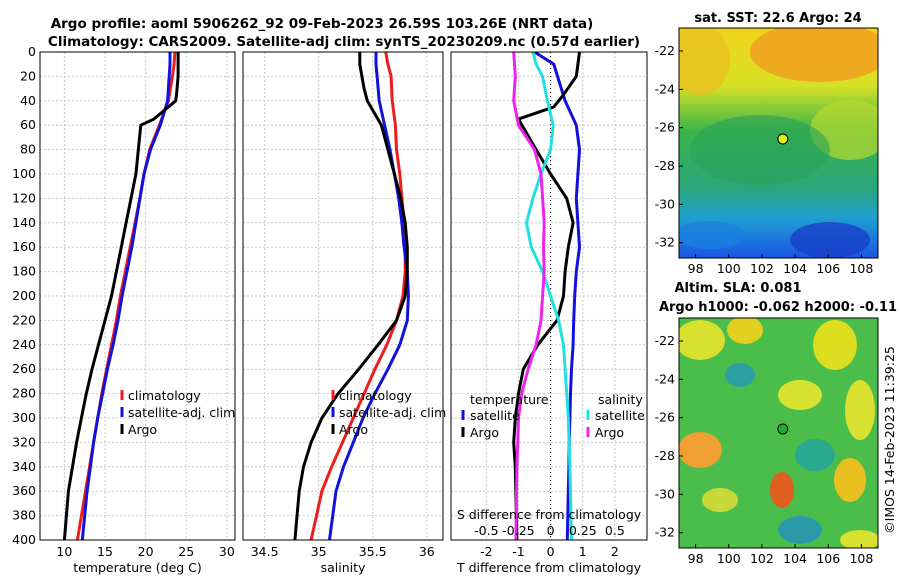  What do you see at coordinates (186, 551) in the screenshot?
I see `x-tick-label: 25` at bounding box center [186, 551].